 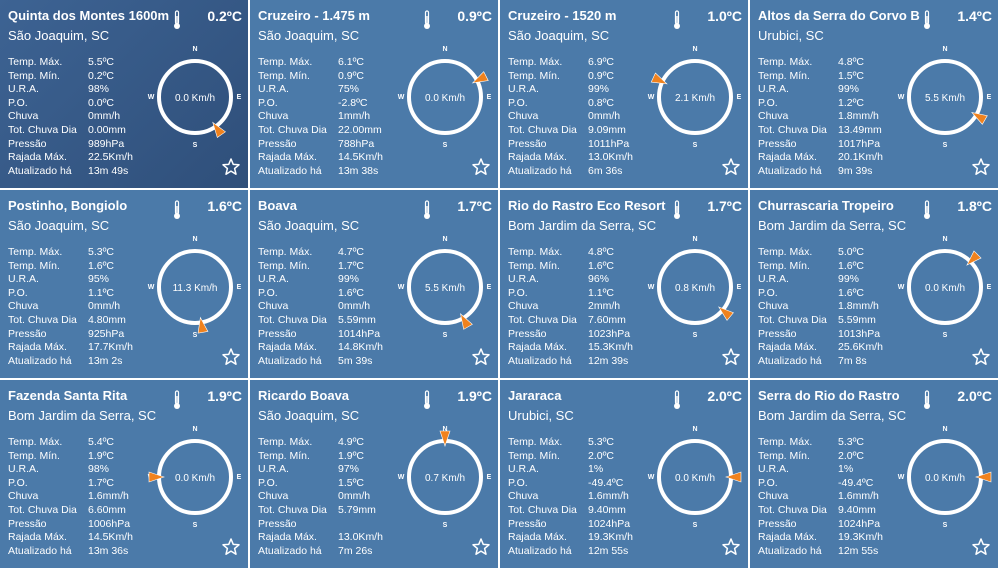 I want to click on station-name: Serra do Rio do Rastro, so click(x=829, y=395).